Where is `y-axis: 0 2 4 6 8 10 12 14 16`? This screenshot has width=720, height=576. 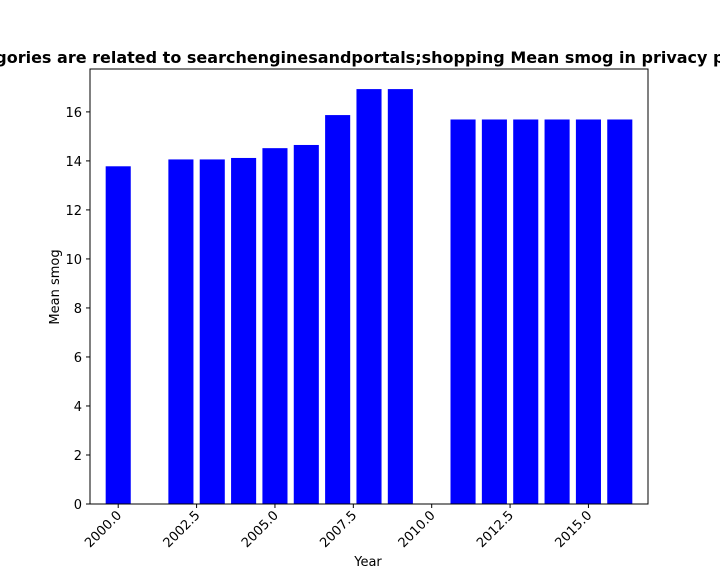
y-axis: 0 2 4 6 8 10 12 14 16 is located at coordinates (77, 309).